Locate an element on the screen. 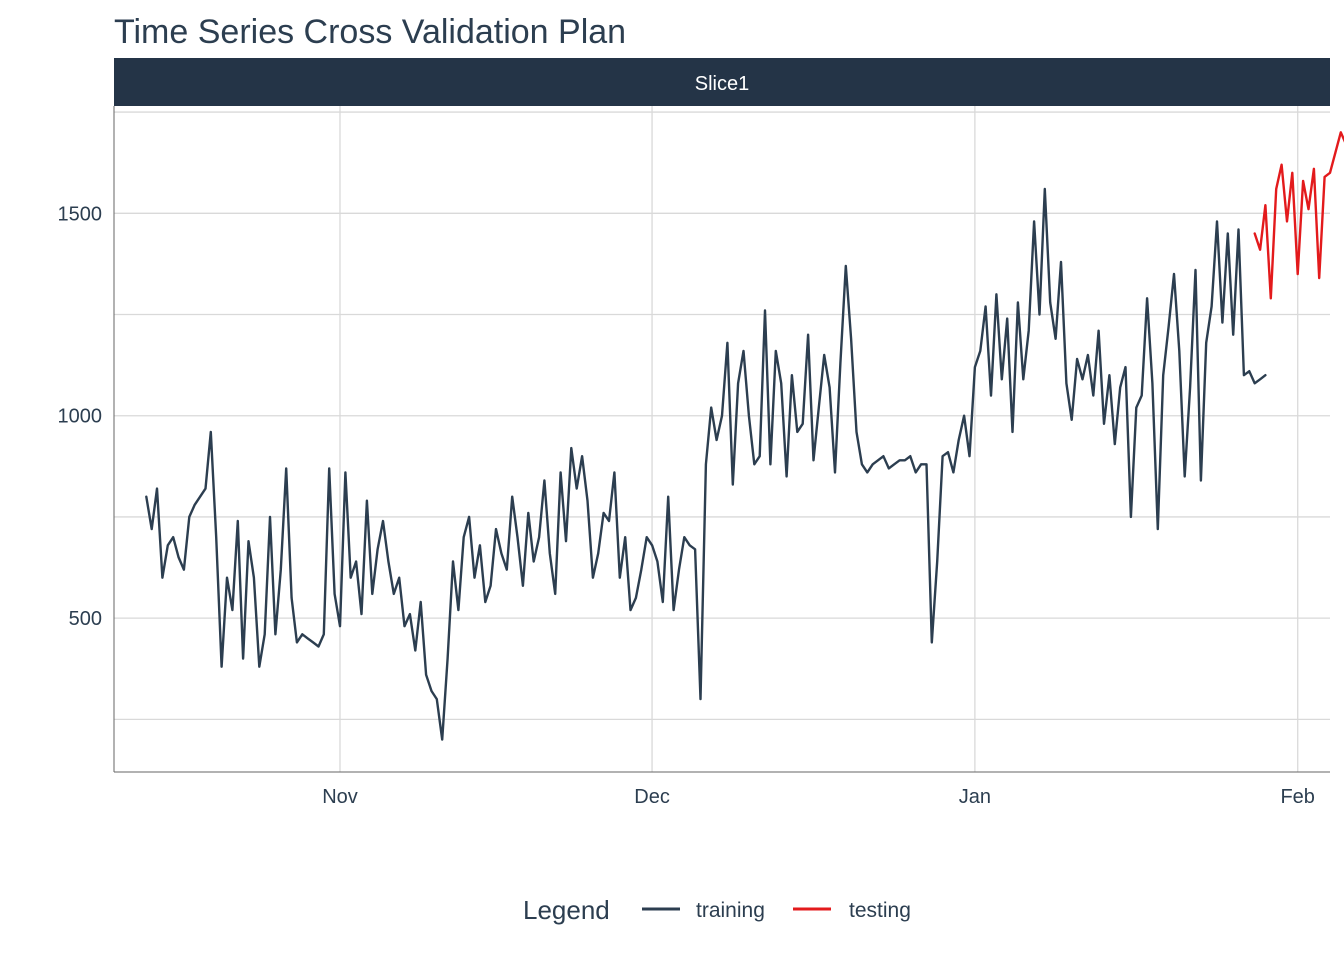 The image size is (1344, 960). legend: Legend training testing is located at coordinates (717, 910).